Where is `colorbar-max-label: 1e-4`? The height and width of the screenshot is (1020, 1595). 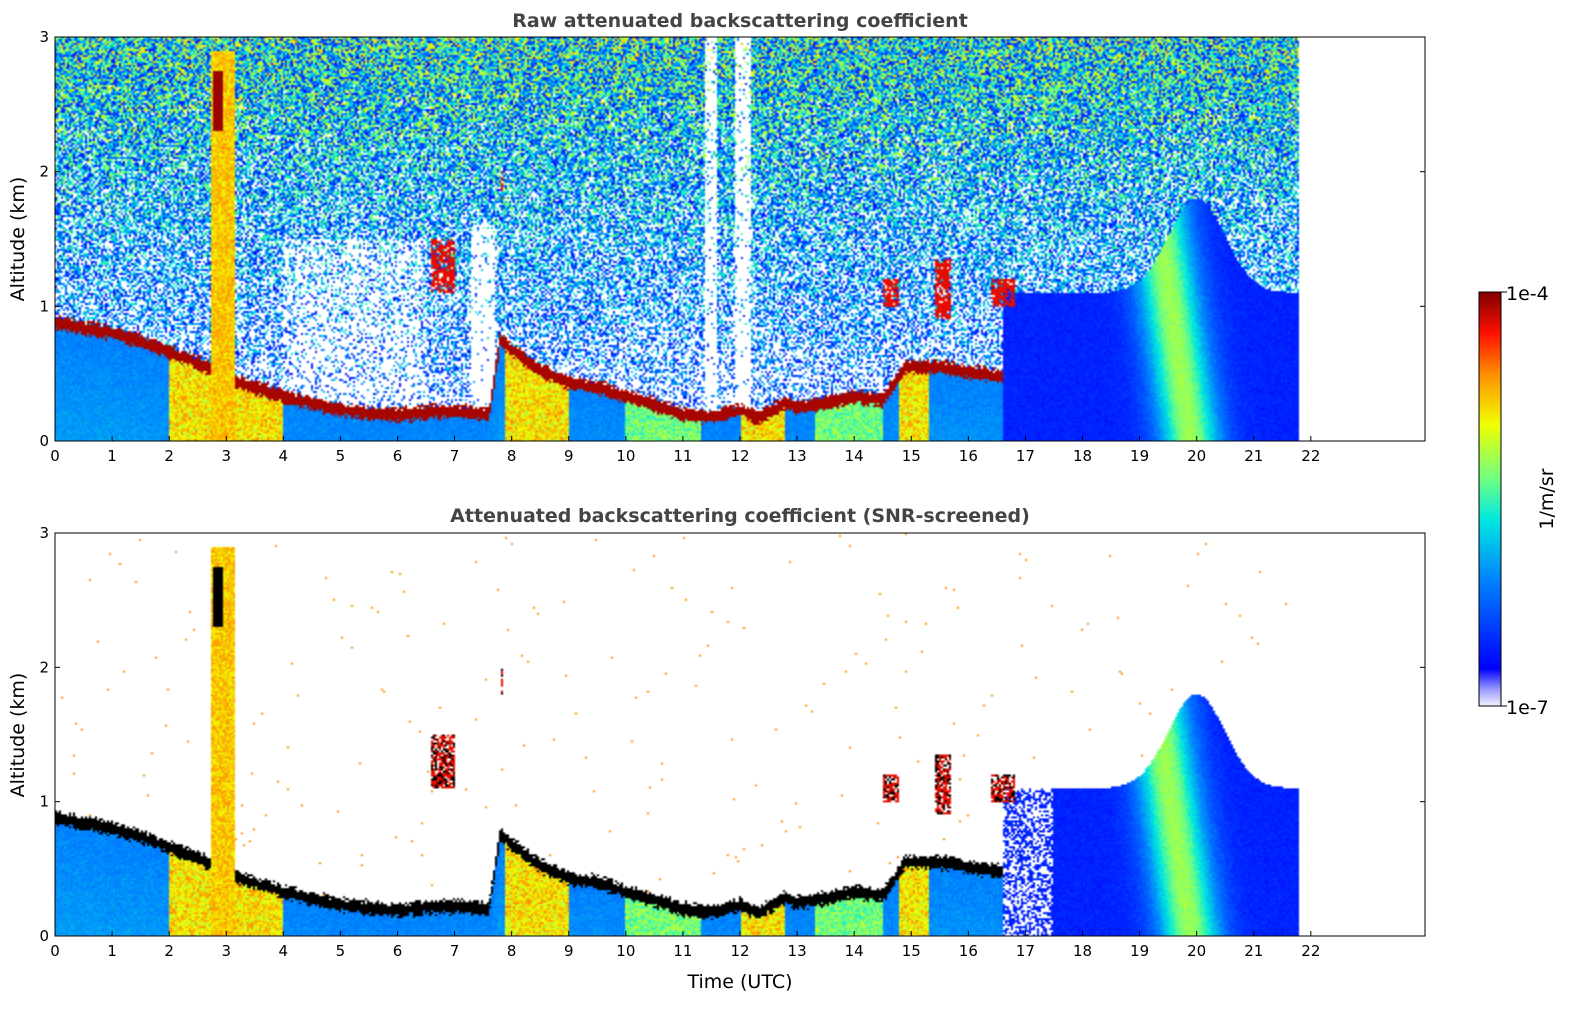 colorbar-max-label: 1e-4 is located at coordinates (1527, 294).